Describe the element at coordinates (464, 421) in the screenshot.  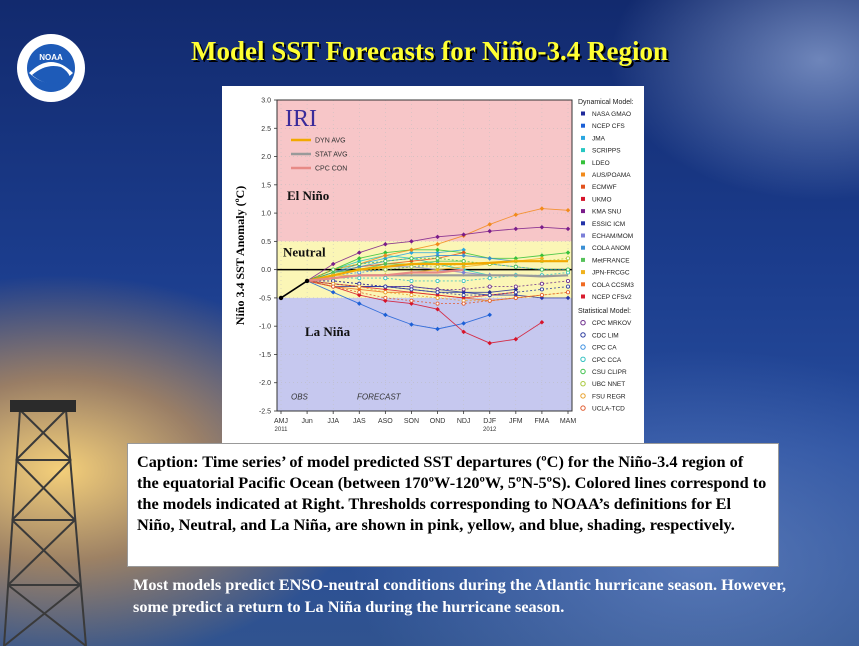
I see `x-tick-label: NDJ` at that location.